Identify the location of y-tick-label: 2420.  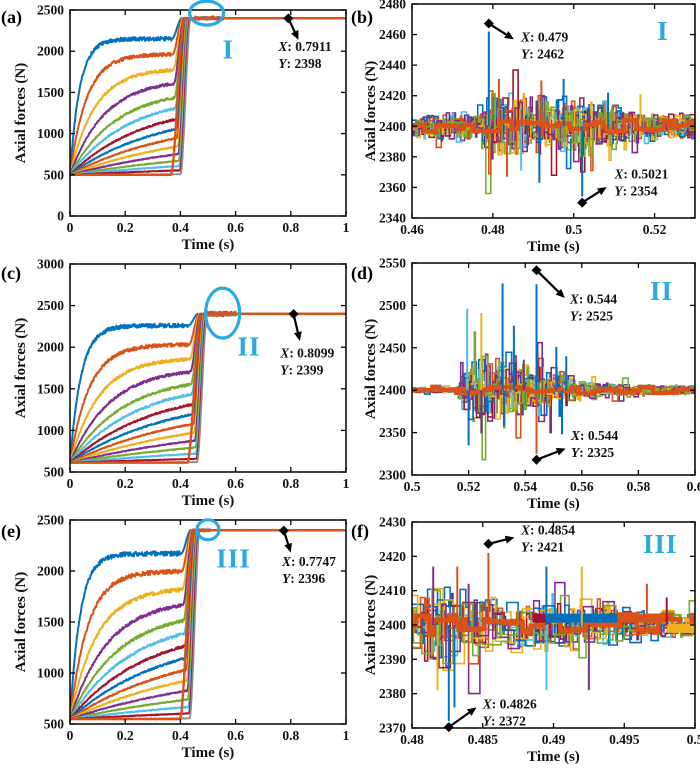
(392, 95).